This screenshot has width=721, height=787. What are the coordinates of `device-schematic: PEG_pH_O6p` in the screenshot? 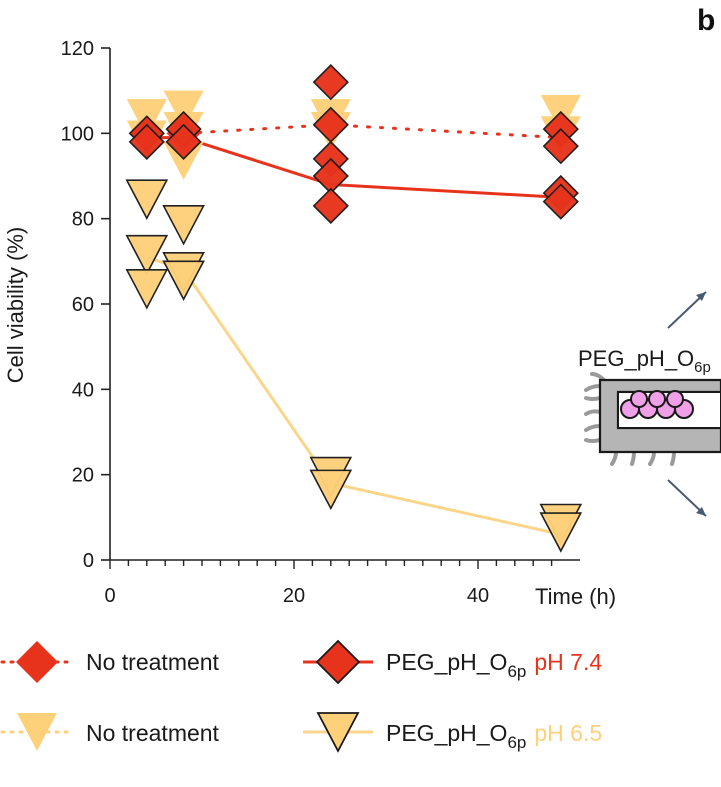 It's located at (649, 404).